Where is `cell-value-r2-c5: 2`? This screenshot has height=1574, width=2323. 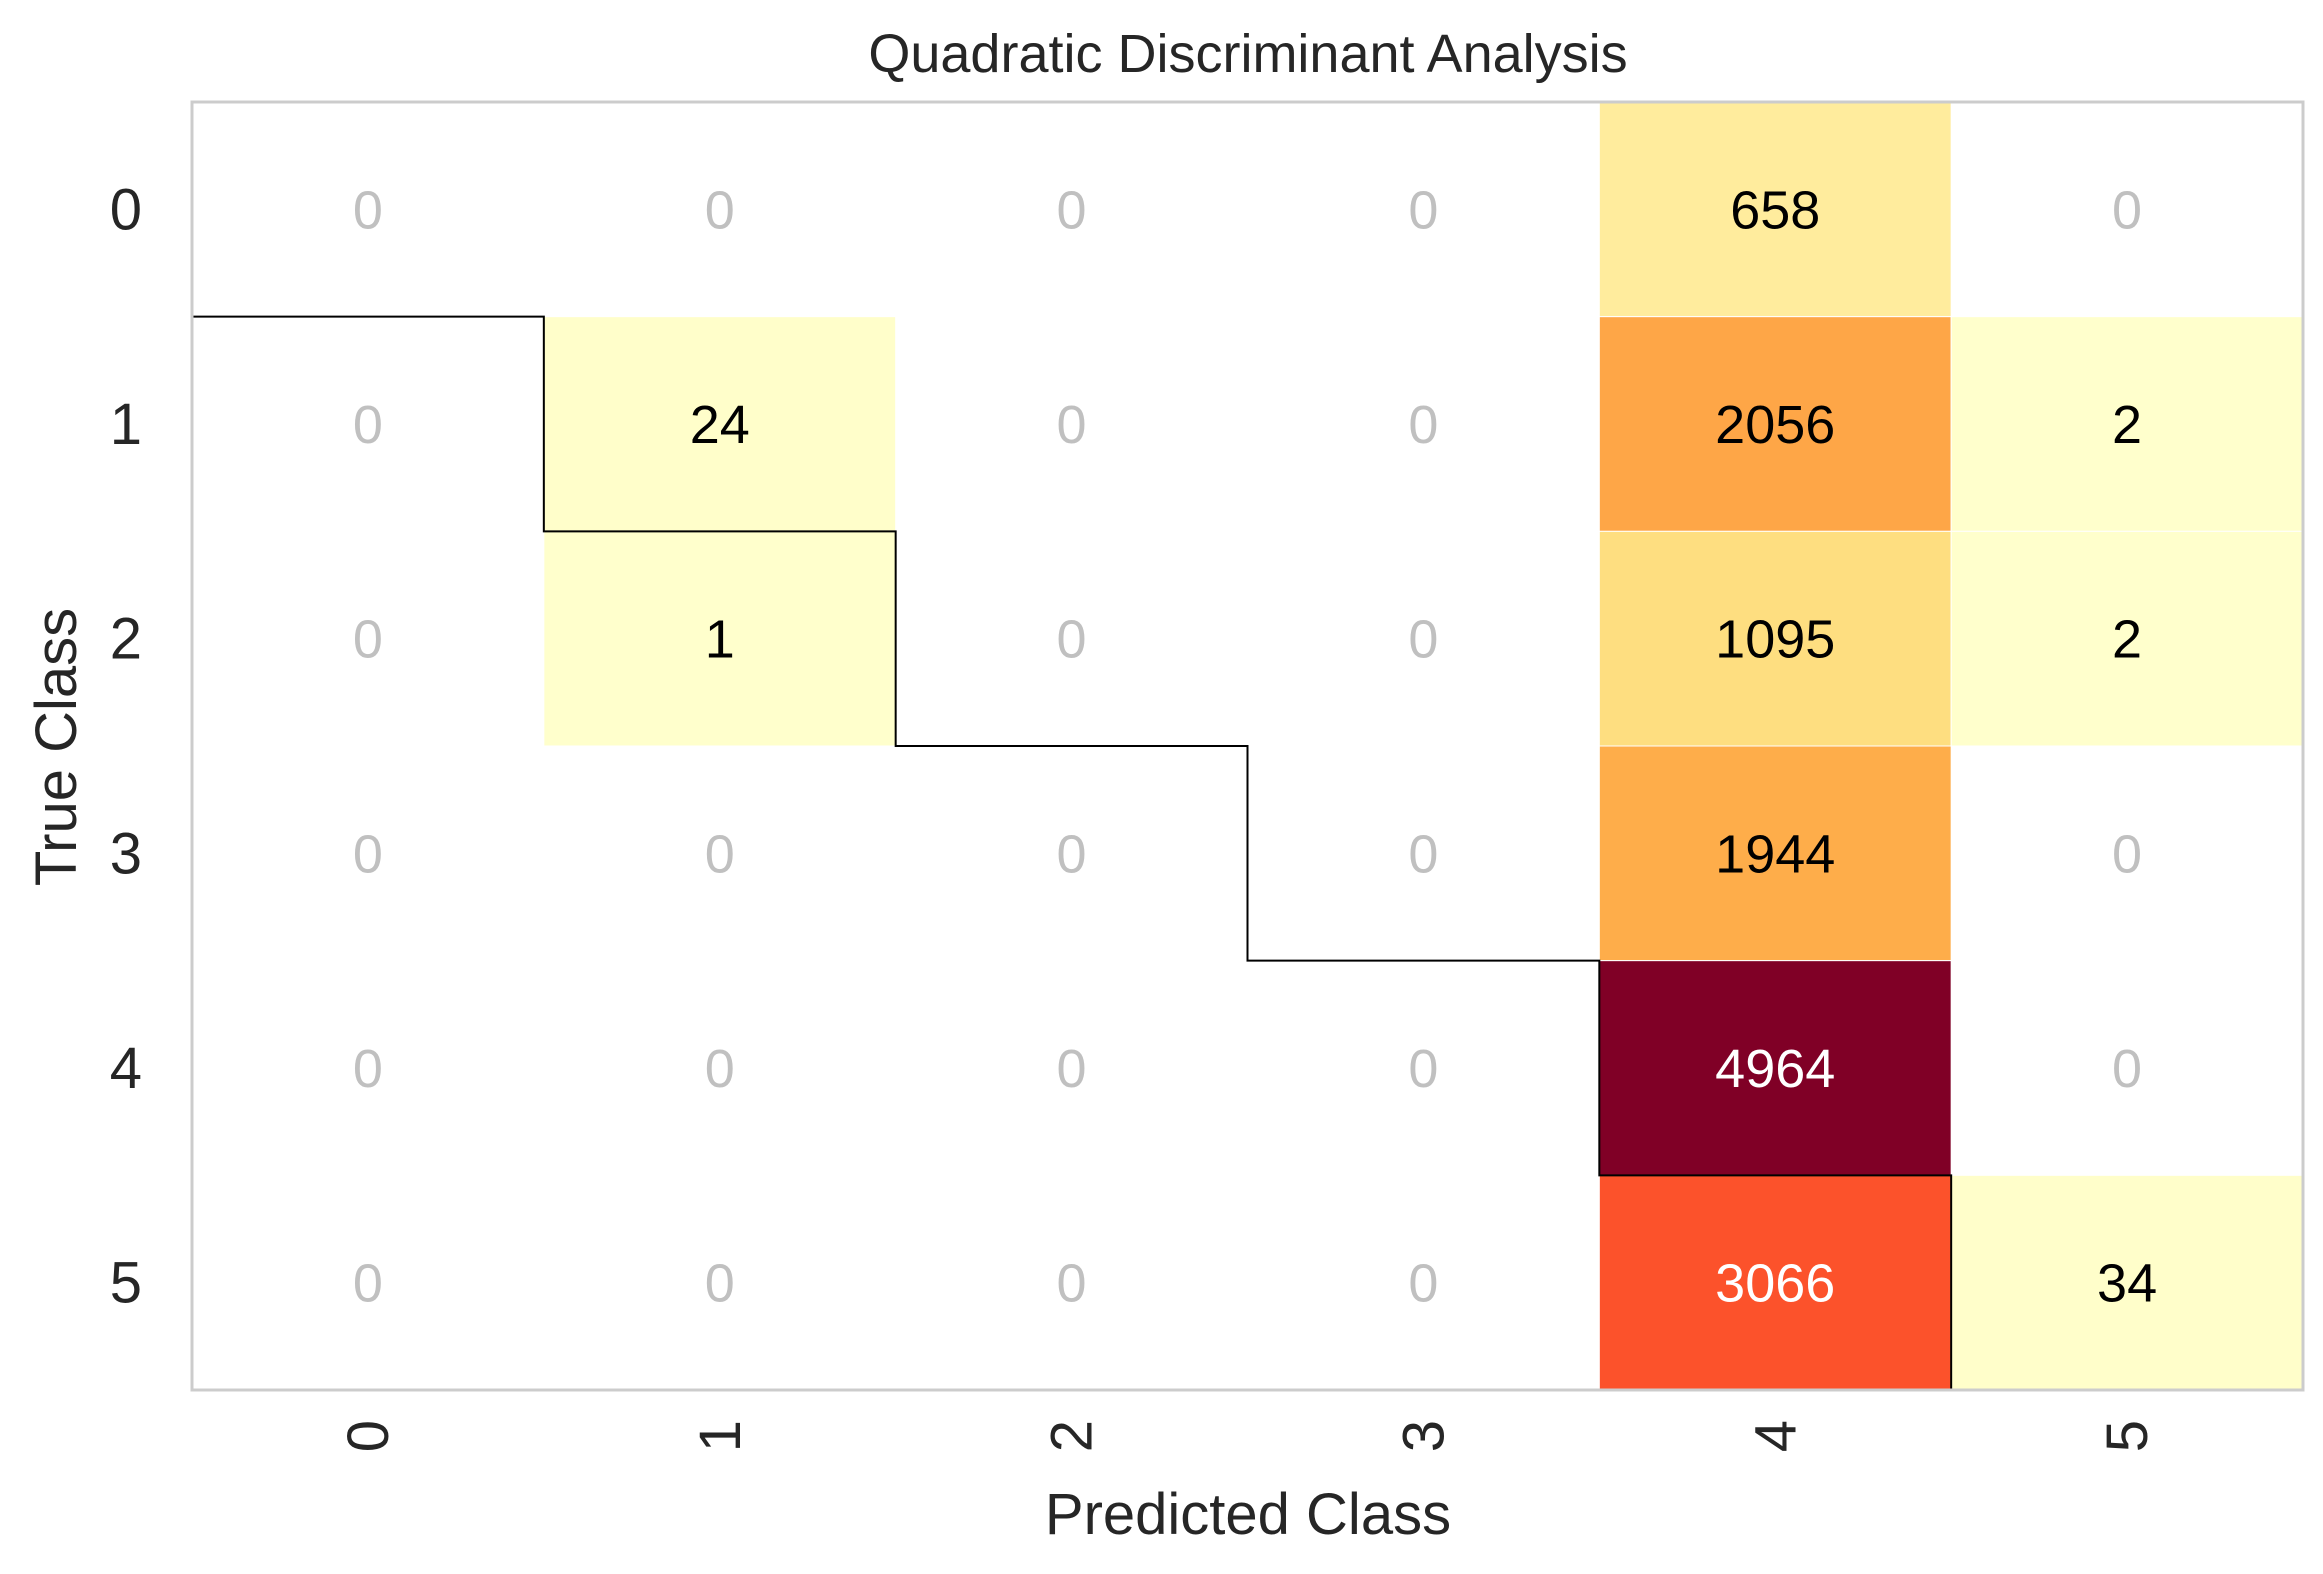
cell-value-r2-c5: 2 is located at coordinates (2127, 640).